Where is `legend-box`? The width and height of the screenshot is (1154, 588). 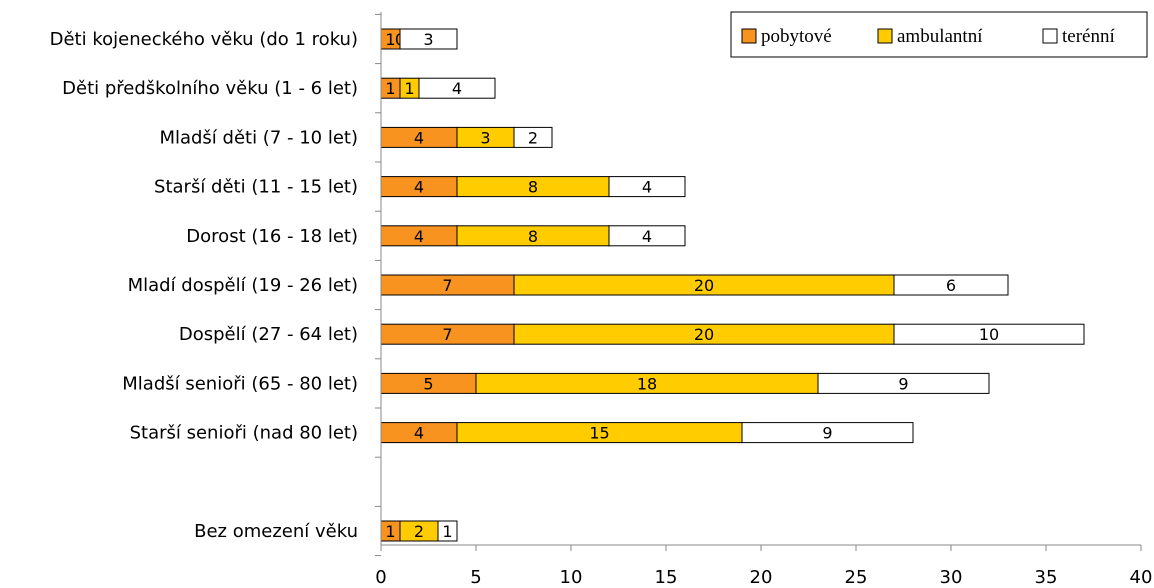
legend-box is located at coordinates (939, 34).